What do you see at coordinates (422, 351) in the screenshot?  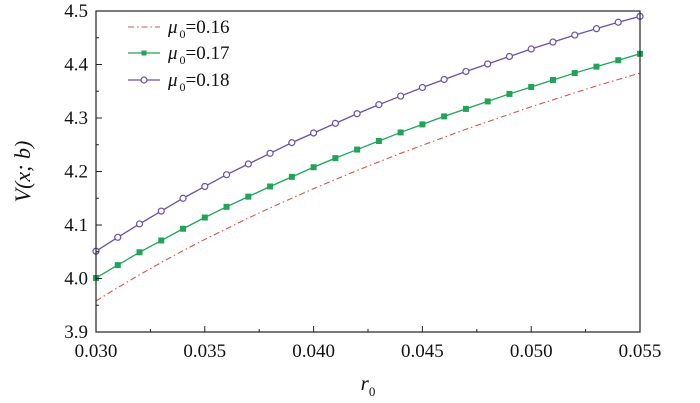 I see `x-tick-label: 0.045` at bounding box center [422, 351].